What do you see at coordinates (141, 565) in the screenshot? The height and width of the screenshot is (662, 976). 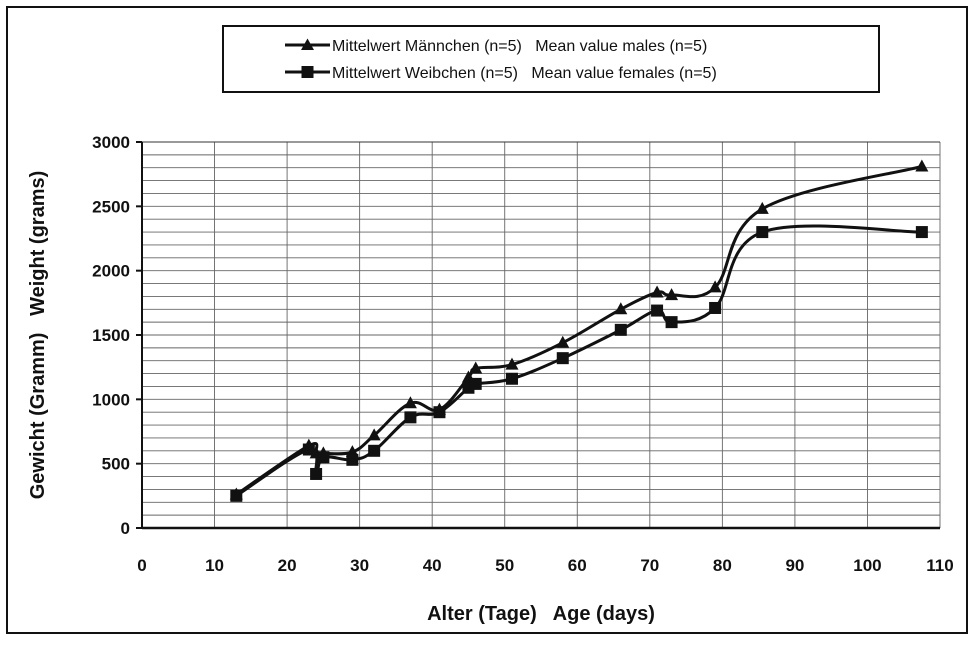 I see `x-tick-label: 0` at bounding box center [141, 565].